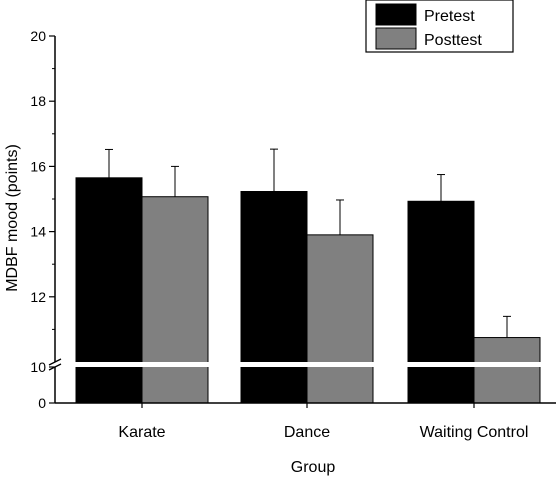  Describe the element at coordinates (12, 218) in the screenshot. I see `y-axis-label: MDBF mood (points)` at that location.